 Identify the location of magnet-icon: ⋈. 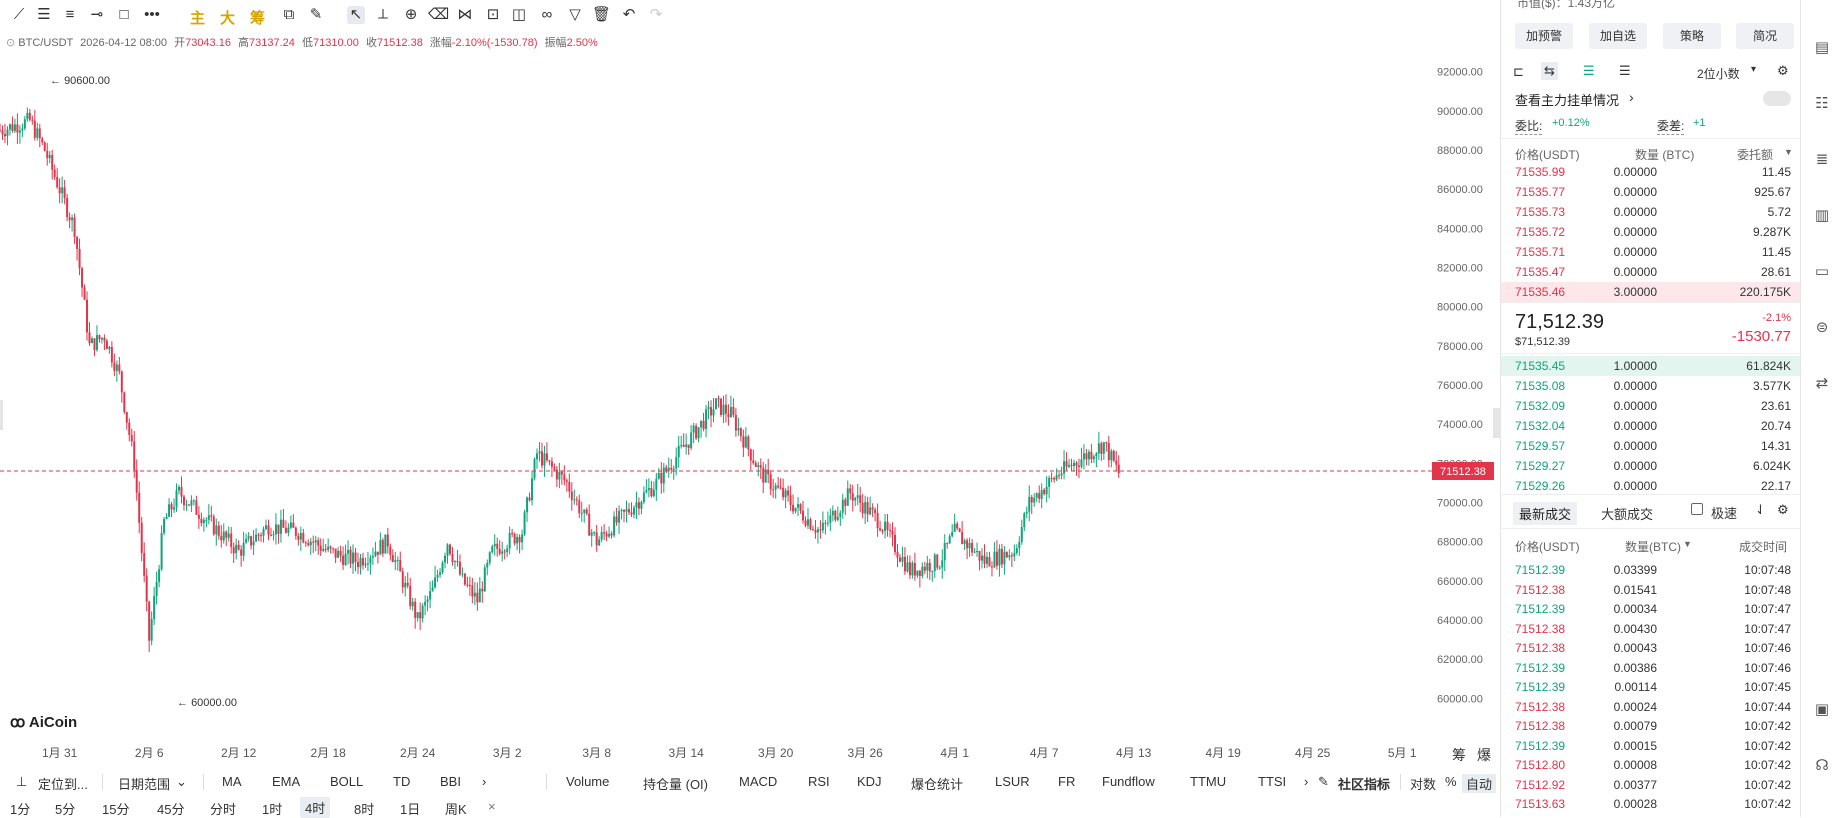
(465, 14).